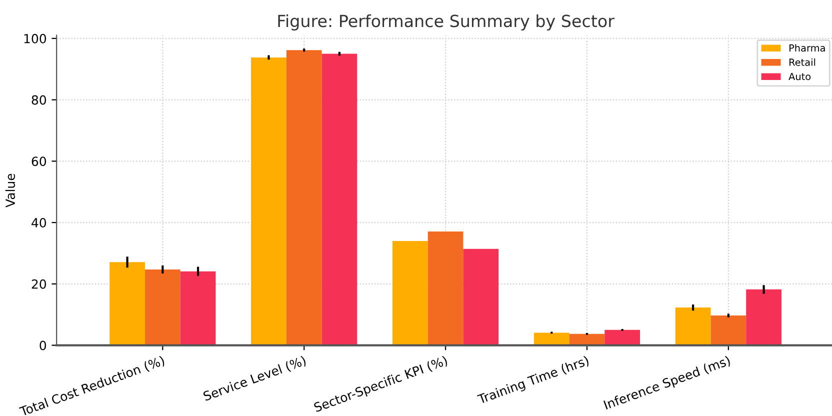 This screenshot has height=416, width=832. Describe the element at coordinates (39, 100) in the screenshot. I see `y-tick-label: 80` at that location.